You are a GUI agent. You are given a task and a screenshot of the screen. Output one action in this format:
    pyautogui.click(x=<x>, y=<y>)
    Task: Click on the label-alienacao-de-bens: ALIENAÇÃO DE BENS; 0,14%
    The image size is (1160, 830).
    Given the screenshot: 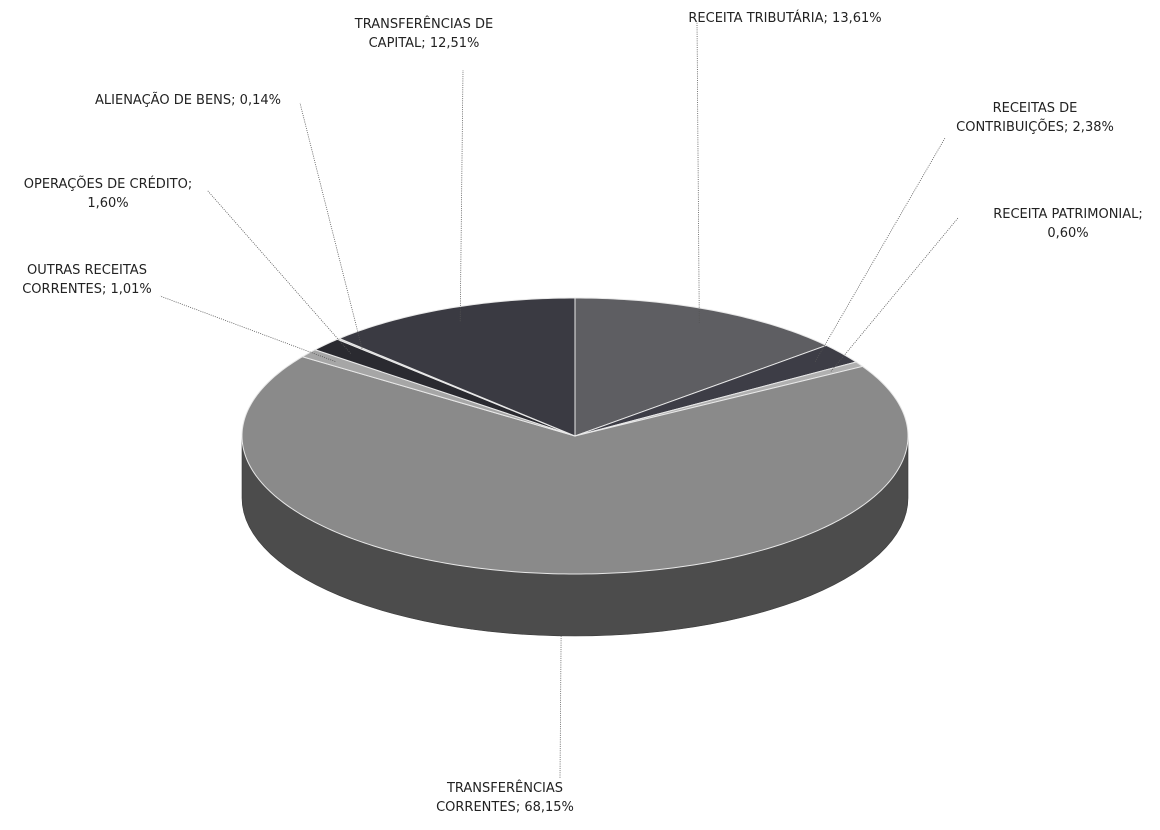 What is the action you would take?
    pyautogui.click(x=188, y=100)
    